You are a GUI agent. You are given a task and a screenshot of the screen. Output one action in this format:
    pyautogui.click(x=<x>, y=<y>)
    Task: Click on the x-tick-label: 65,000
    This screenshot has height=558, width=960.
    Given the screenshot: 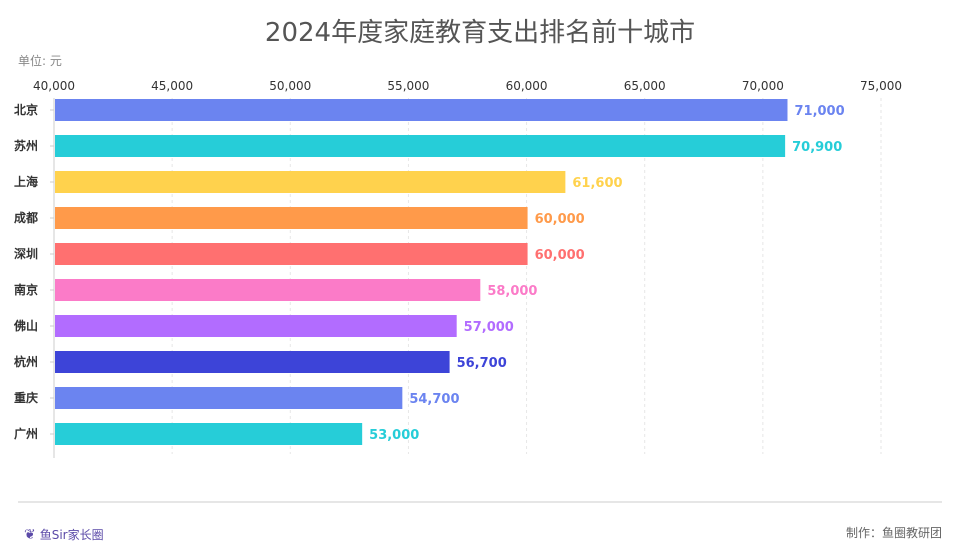 What is the action you would take?
    pyautogui.click(x=645, y=86)
    